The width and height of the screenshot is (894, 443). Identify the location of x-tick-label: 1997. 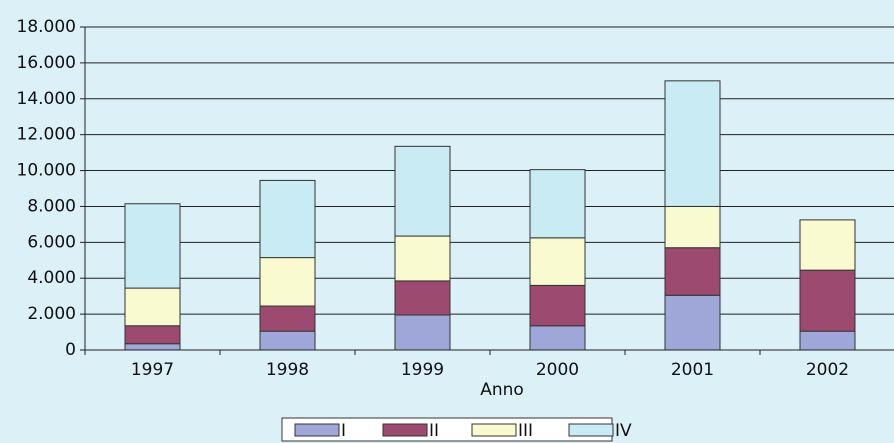
(152, 370).